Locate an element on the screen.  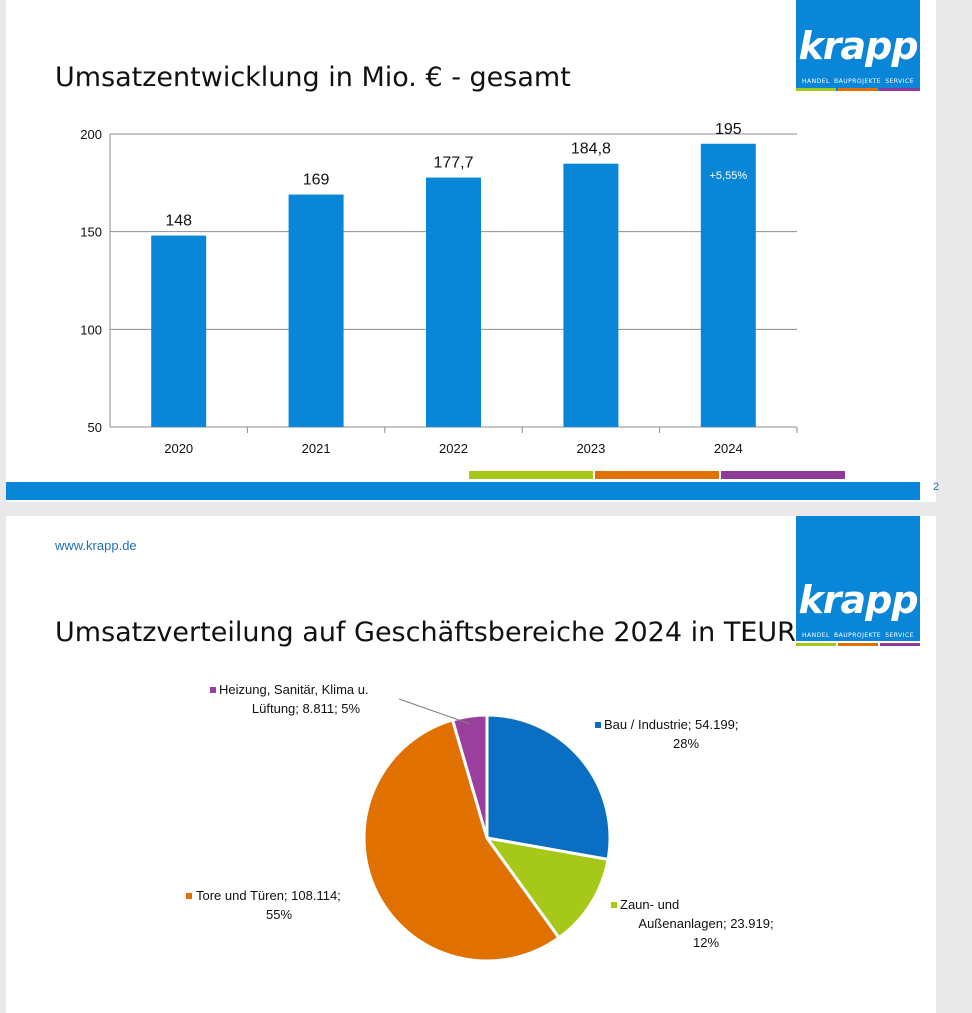
pie-label-2: Tore und Türen; 108.114; is located at coordinates (268, 895).